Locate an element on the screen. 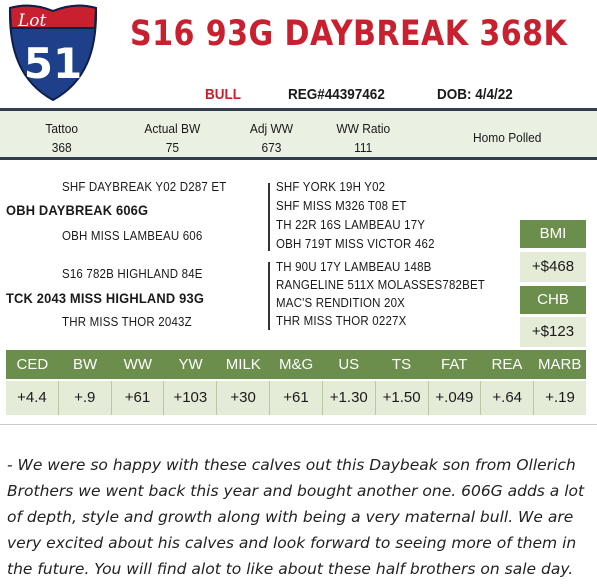 The width and height of the screenshot is (597, 587). chb-value: +$123 is located at coordinates (553, 332).